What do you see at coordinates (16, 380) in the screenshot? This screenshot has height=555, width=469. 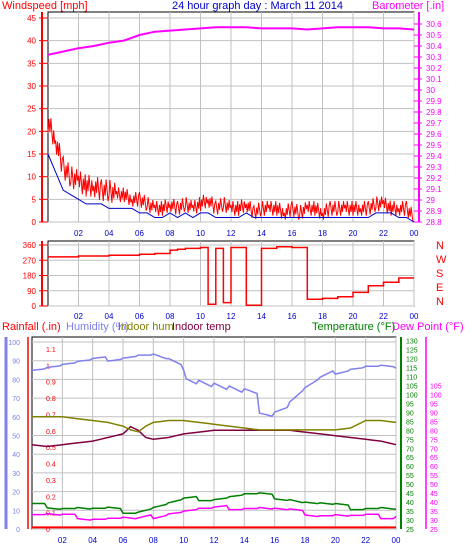 I see `humidity-tick-label: 80` at bounding box center [16, 380].